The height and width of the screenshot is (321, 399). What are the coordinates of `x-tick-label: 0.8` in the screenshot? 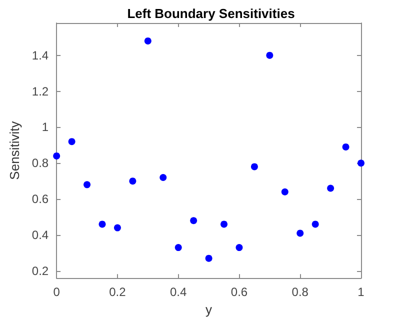 It's located at (300, 292).